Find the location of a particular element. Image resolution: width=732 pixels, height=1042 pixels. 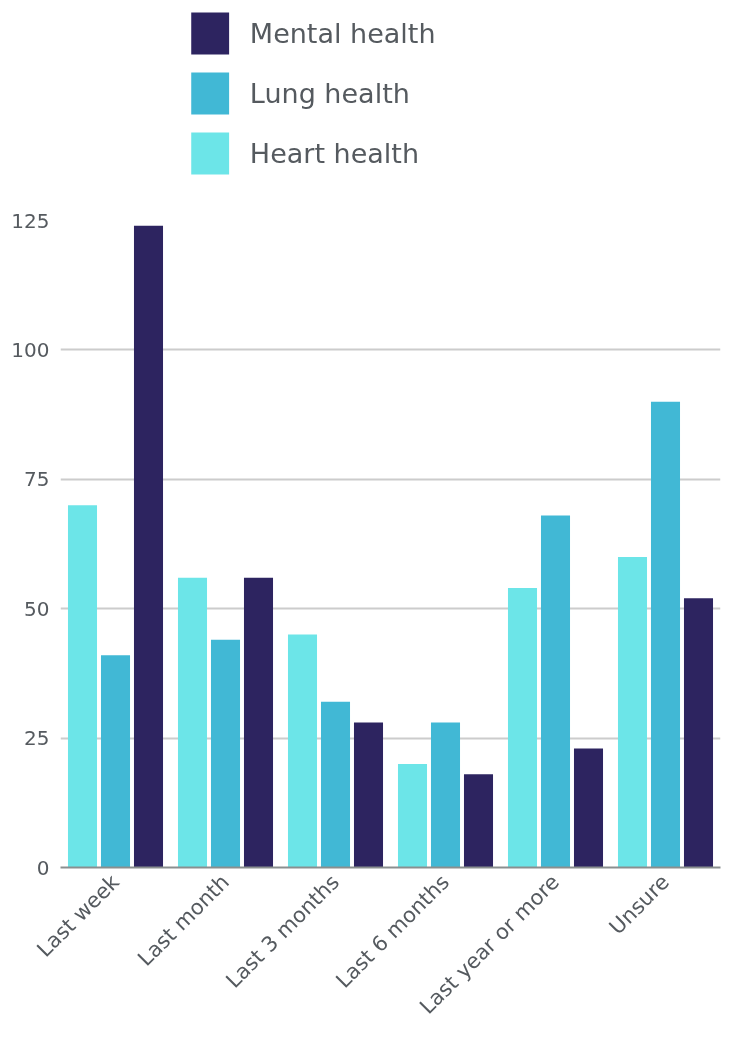

y-tick-label: 50 is located at coordinates (37, 608).